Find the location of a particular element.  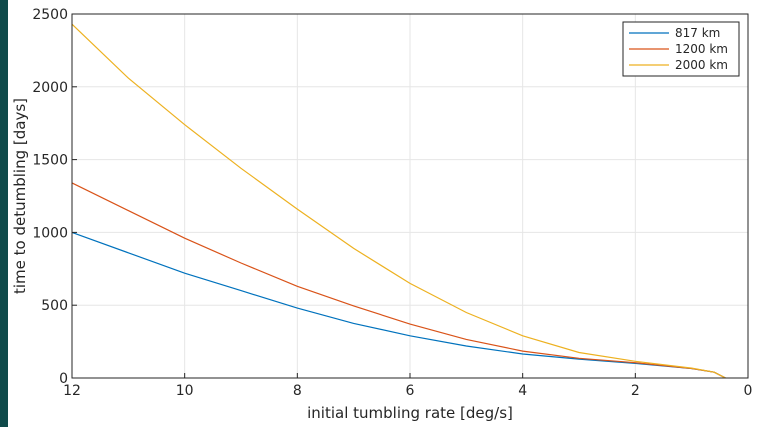

legend: 817 km 1200 km 2000 km is located at coordinates (681, 49).